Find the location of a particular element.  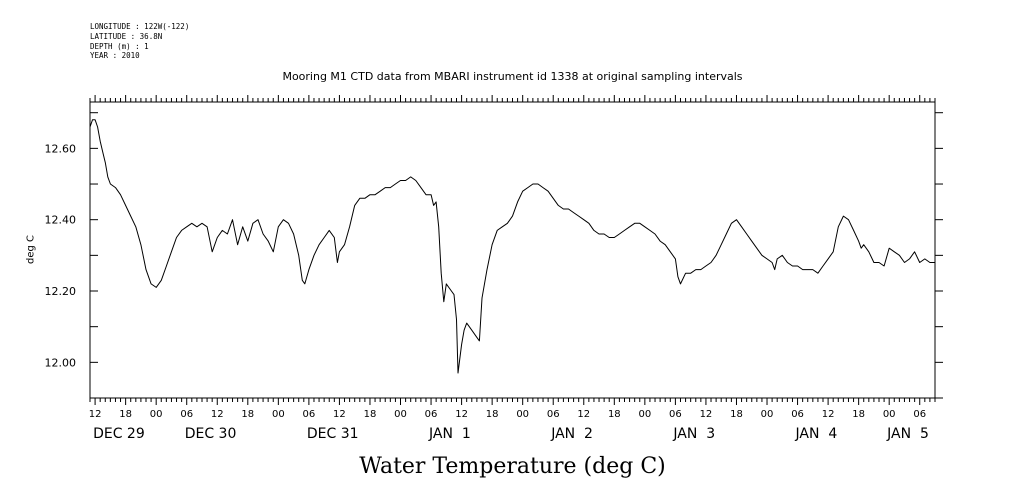

meta-latitude: LATITUDE : 36.8N is located at coordinates (126, 36).